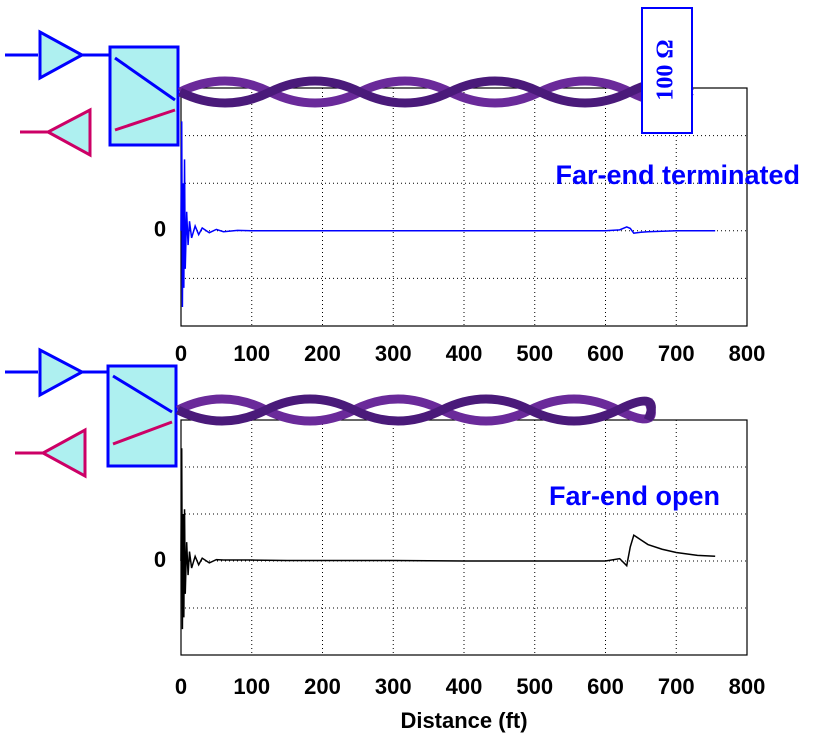  Describe the element at coordinates (142, 416) in the screenshot. I see `hybrid-box` at that location.